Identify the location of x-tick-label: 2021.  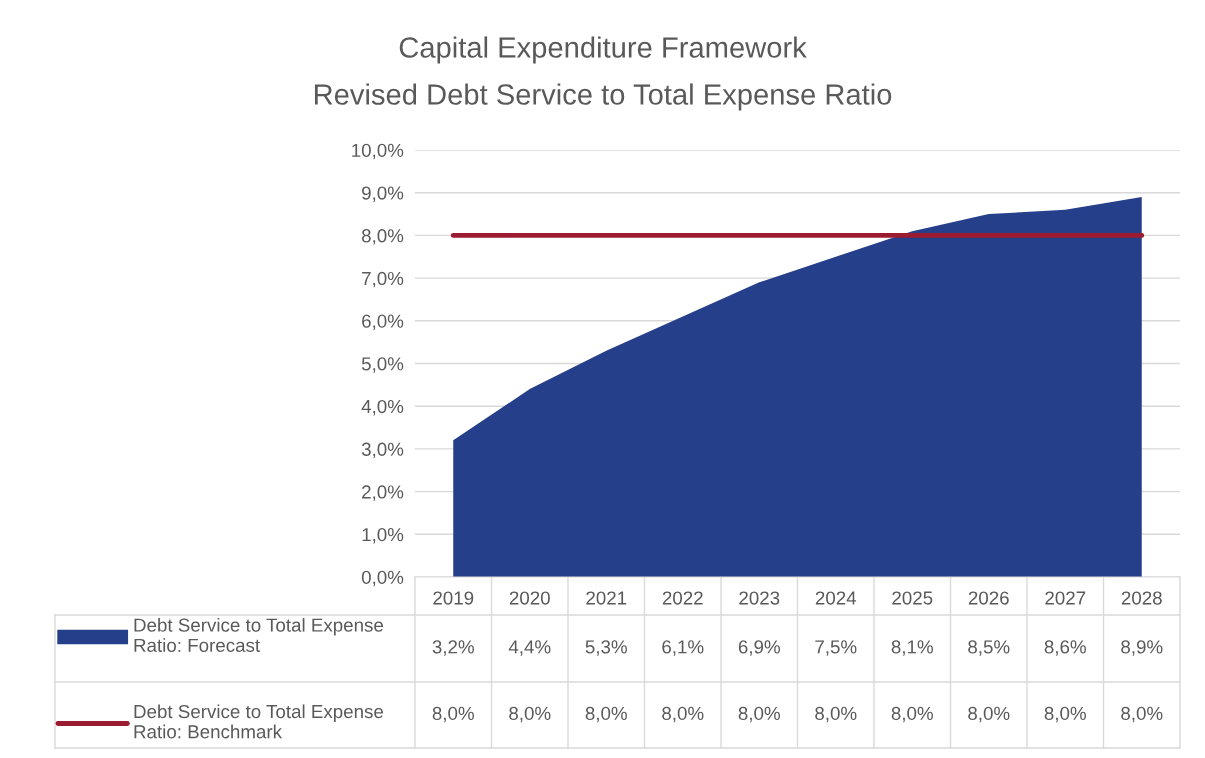
(606, 598).